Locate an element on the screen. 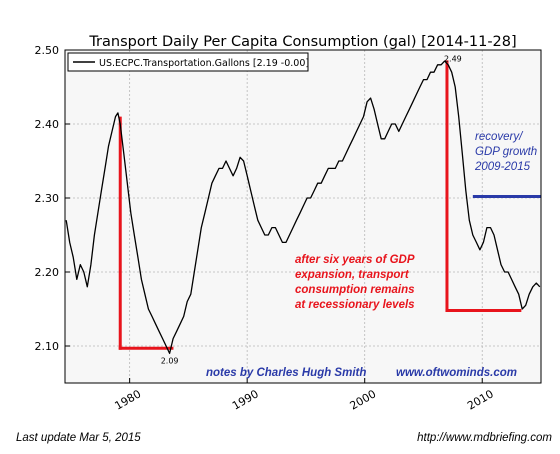 This screenshot has width=560, height=454. source-url-text: http://www.mdbriefing.com is located at coordinates (484, 438).